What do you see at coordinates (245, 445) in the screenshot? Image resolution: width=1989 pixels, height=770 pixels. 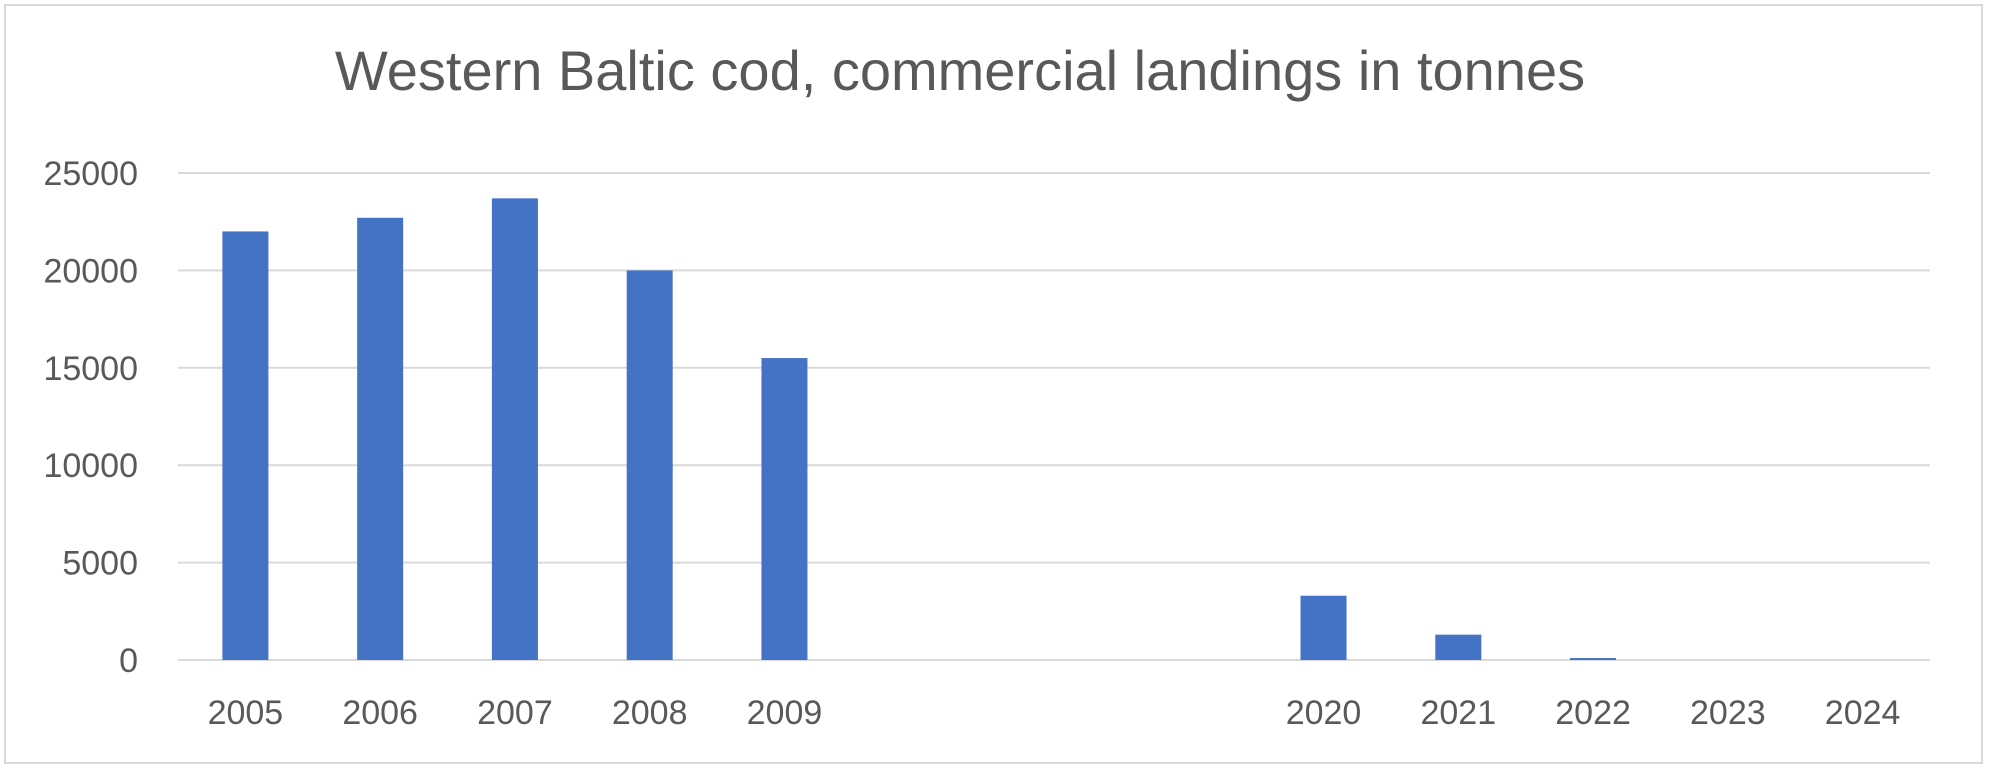 I see `bar-2005` at bounding box center [245, 445].